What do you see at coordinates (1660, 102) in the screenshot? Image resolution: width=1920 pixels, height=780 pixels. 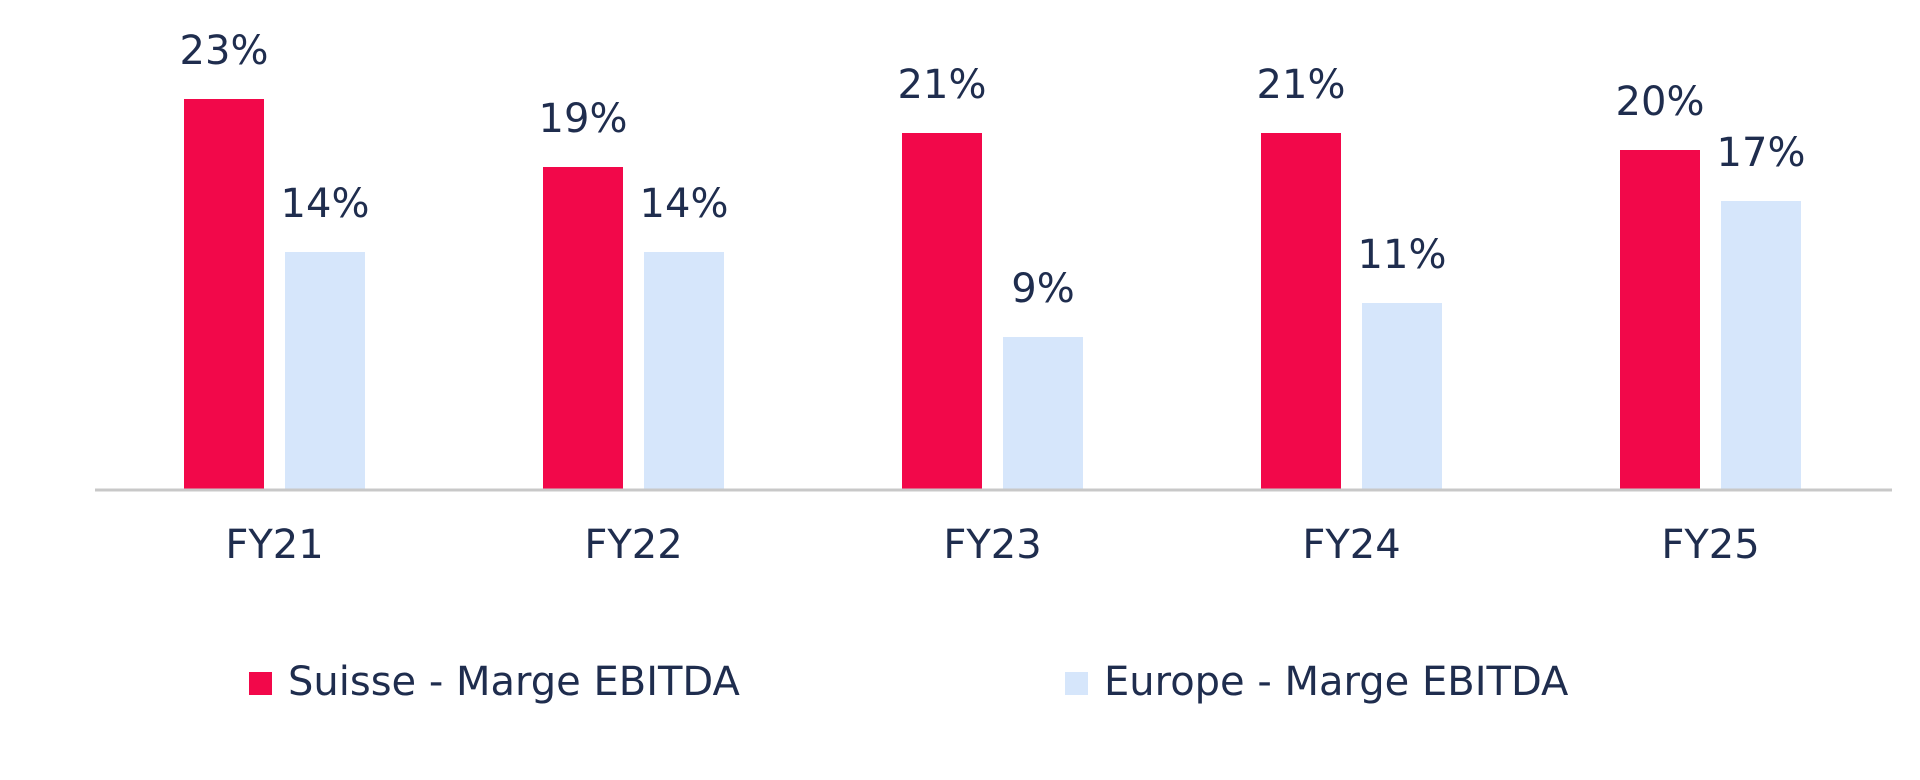 I see `value-label: 20%` at bounding box center [1660, 102].